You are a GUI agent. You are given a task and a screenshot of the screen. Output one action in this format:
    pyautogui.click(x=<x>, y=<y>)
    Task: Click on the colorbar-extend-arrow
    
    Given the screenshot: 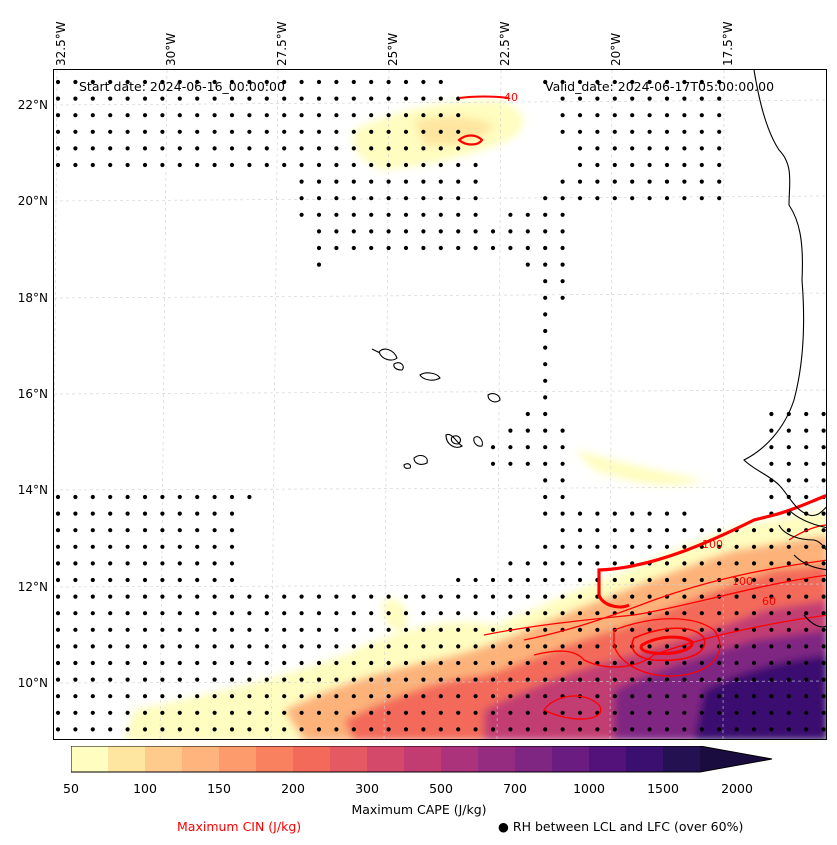 What is the action you would take?
    pyautogui.click(x=736, y=759)
    